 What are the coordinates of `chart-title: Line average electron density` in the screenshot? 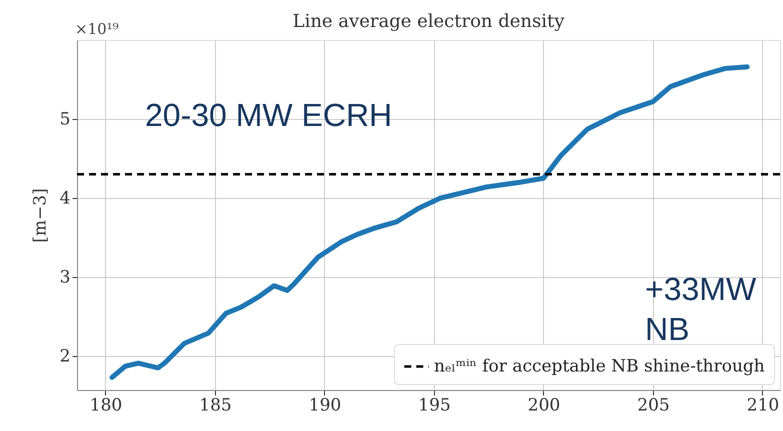 It's located at (429, 21).